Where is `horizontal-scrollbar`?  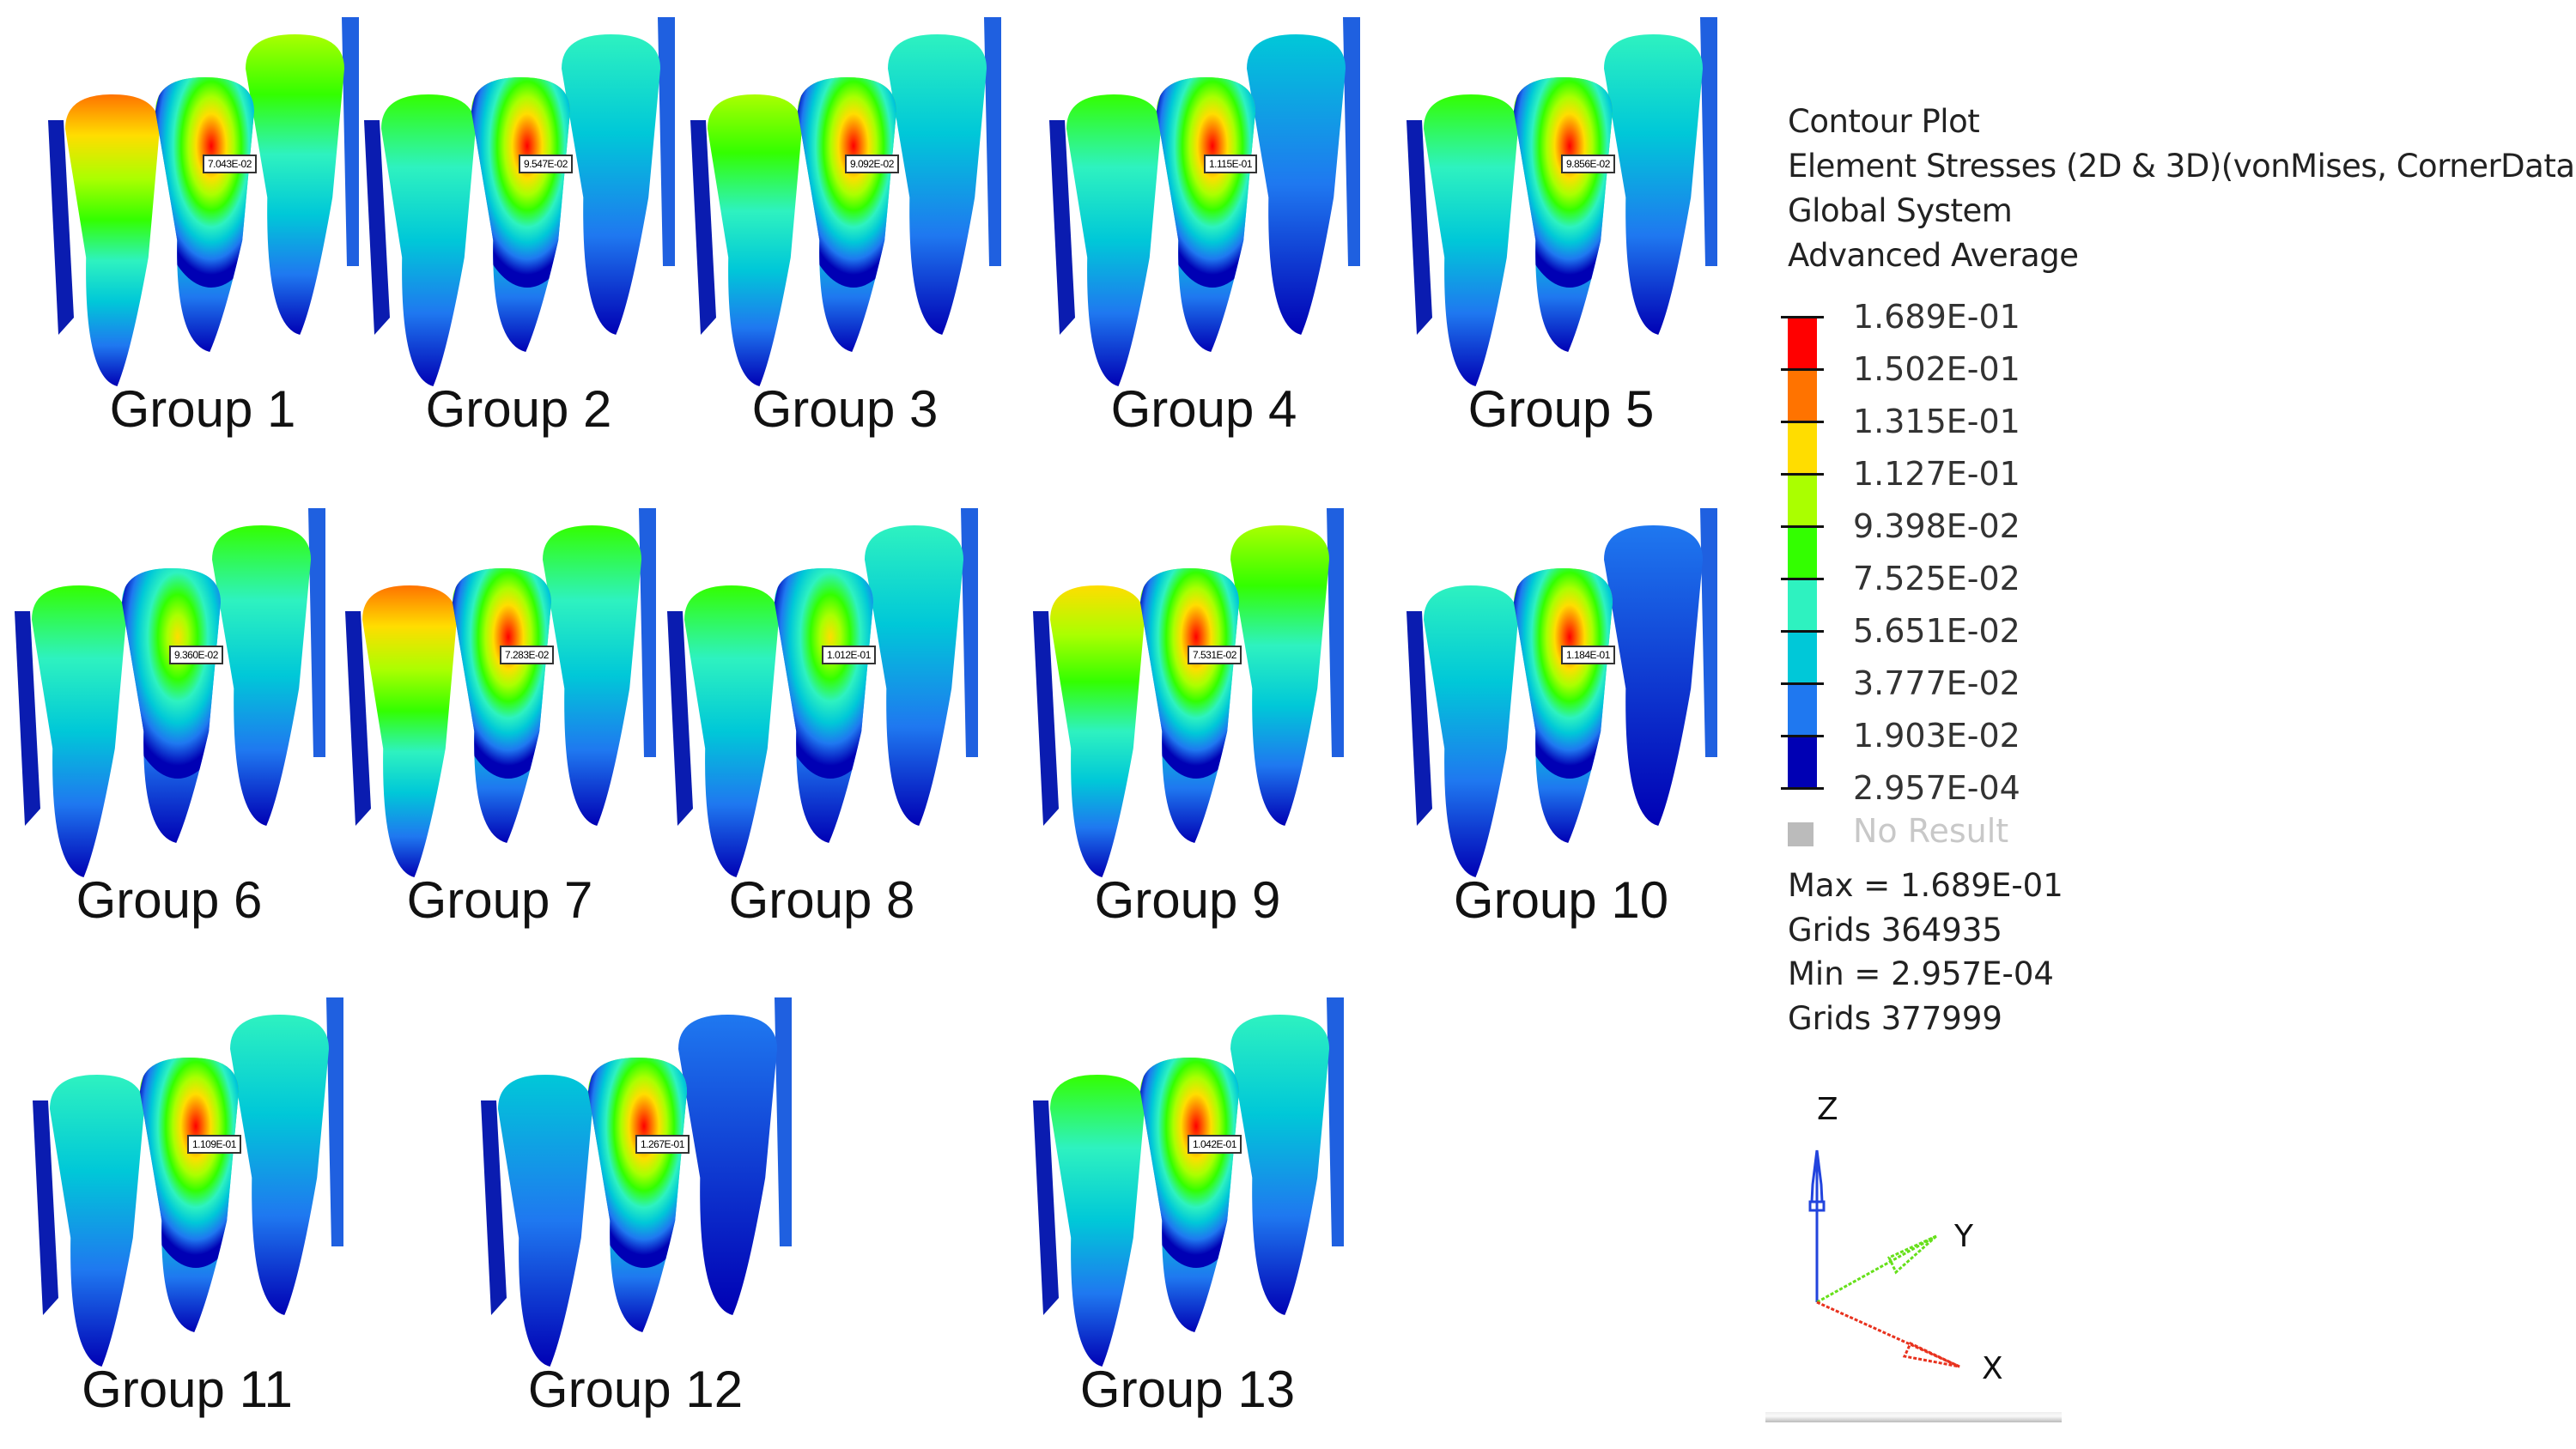
horizontal-scrollbar is located at coordinates (1914, 1417).